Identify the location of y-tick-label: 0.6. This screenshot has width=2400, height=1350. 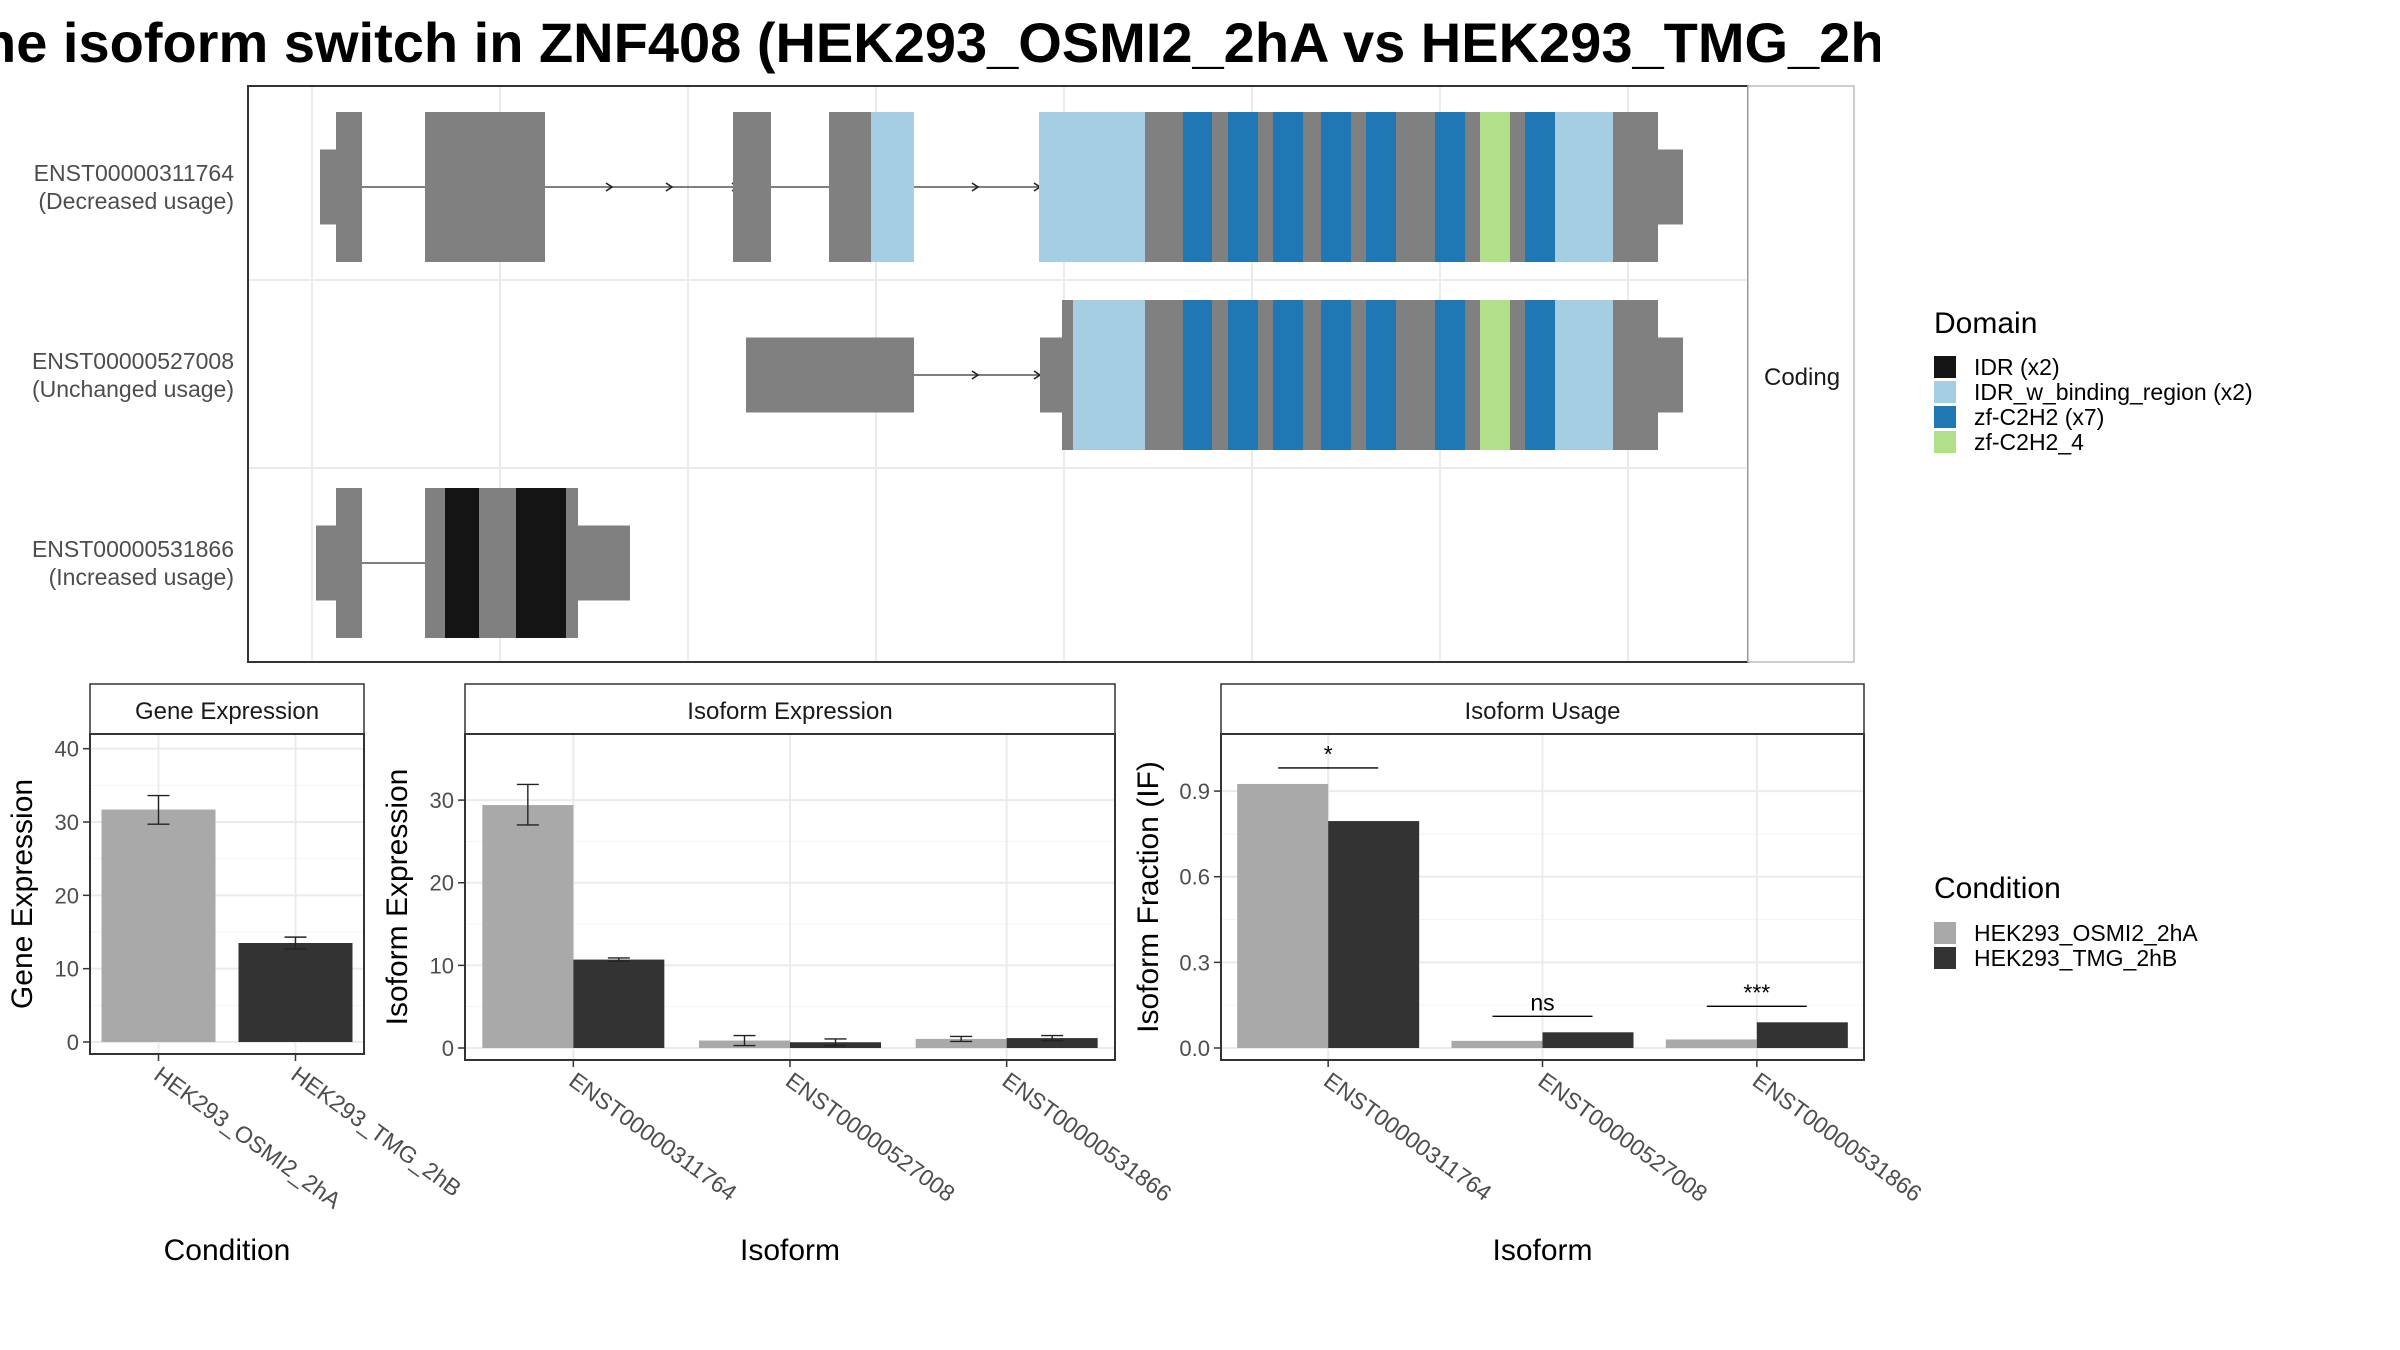
(1194, 877).